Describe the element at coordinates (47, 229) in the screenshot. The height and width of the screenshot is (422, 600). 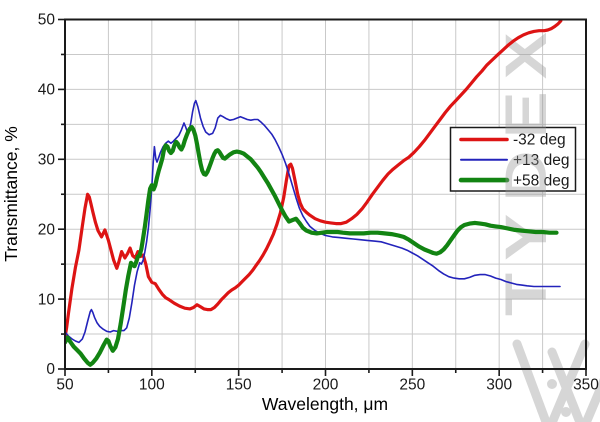
I see `y-tick-label: 20` at that location.